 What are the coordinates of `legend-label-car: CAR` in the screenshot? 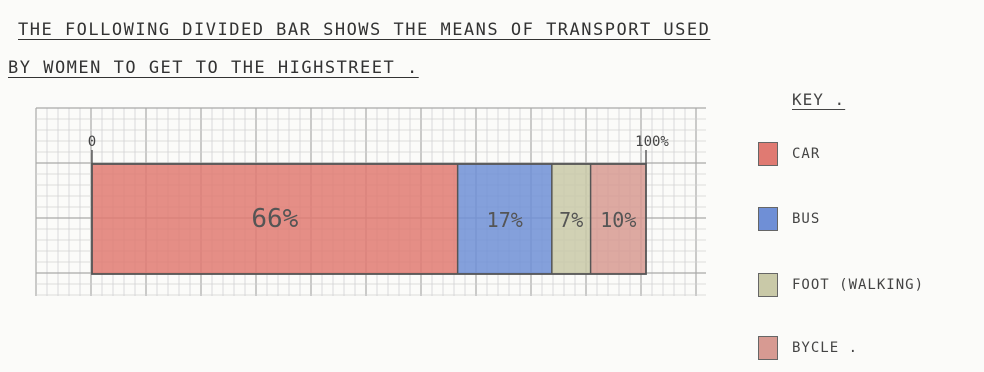 It's located at (806, 154).